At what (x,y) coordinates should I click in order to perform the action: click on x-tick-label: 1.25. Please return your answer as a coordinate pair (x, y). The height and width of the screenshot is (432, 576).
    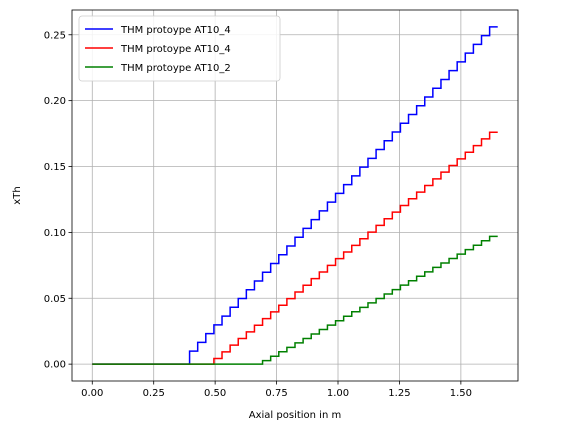
    Looking at the image, I should click on (399, 393).